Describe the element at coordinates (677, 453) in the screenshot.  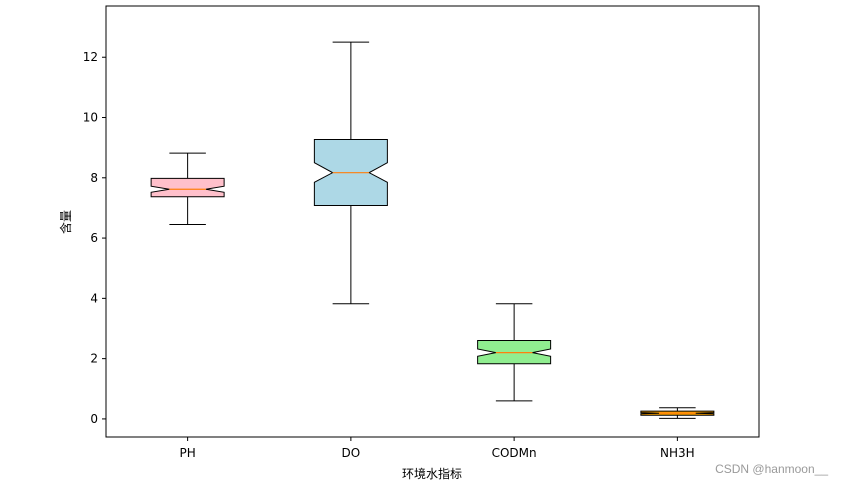
I see `x-tick-label-nh3h: NH3H` at that location.